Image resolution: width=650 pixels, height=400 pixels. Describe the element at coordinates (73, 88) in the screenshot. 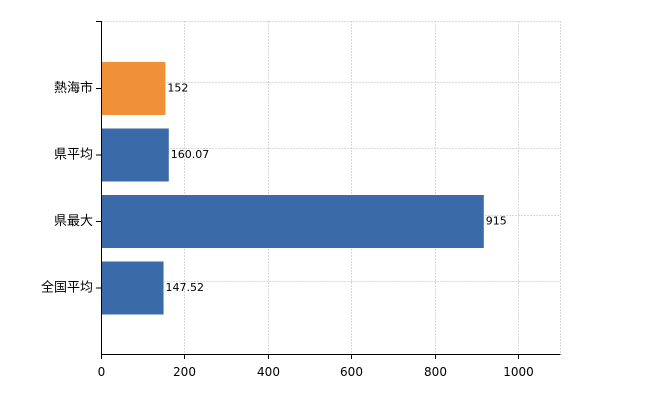

I see `category-label: 熱海市` at that location.